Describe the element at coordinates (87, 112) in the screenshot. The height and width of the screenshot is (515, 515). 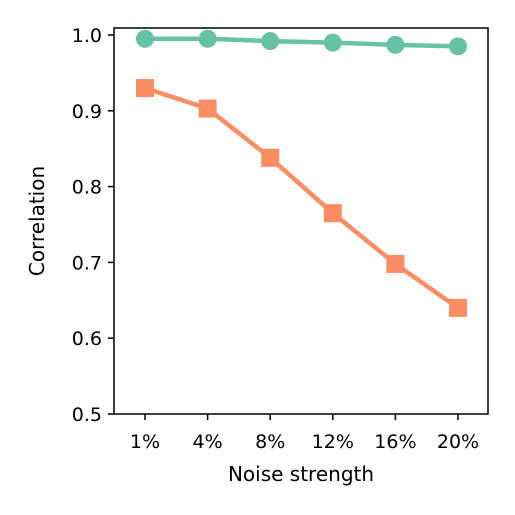
I see `y-tick-label: 0.9` at that location.